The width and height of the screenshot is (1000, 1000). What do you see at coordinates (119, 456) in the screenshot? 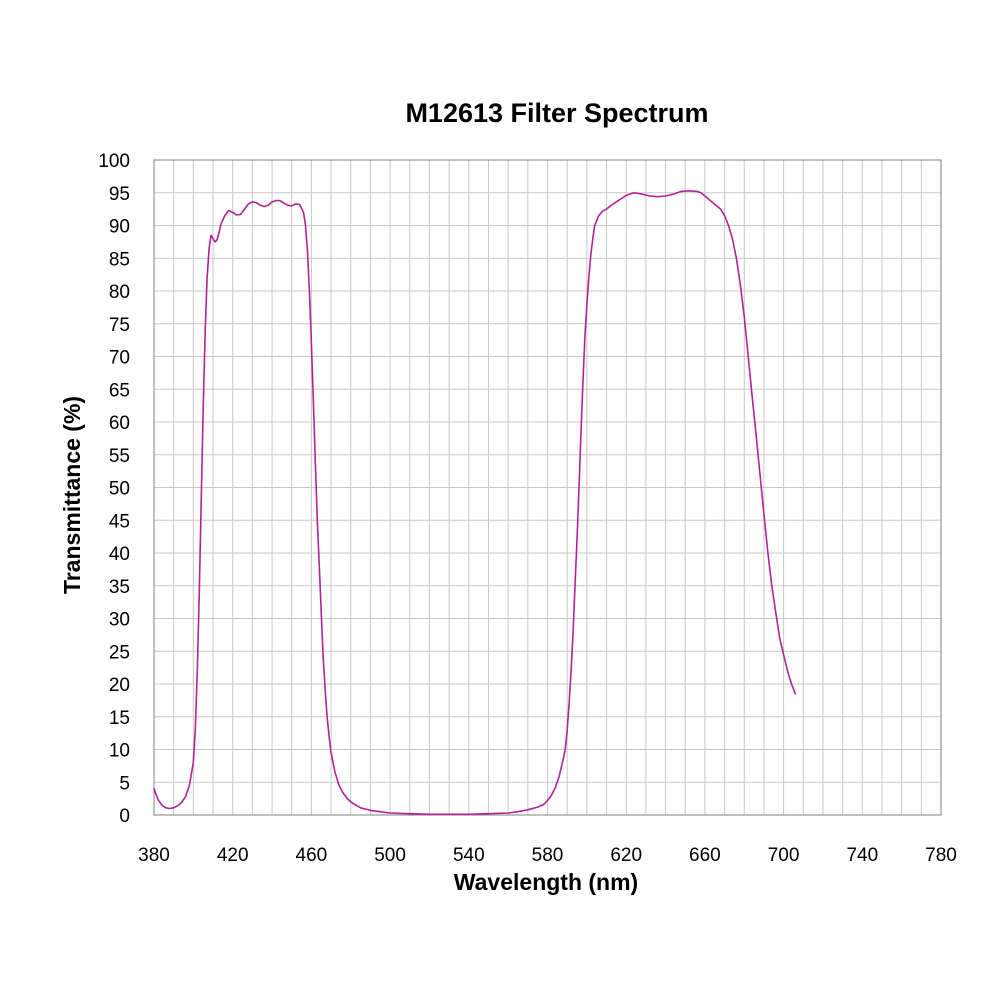
I see `y-tick-label: 55` at bounding box center [119, 456].